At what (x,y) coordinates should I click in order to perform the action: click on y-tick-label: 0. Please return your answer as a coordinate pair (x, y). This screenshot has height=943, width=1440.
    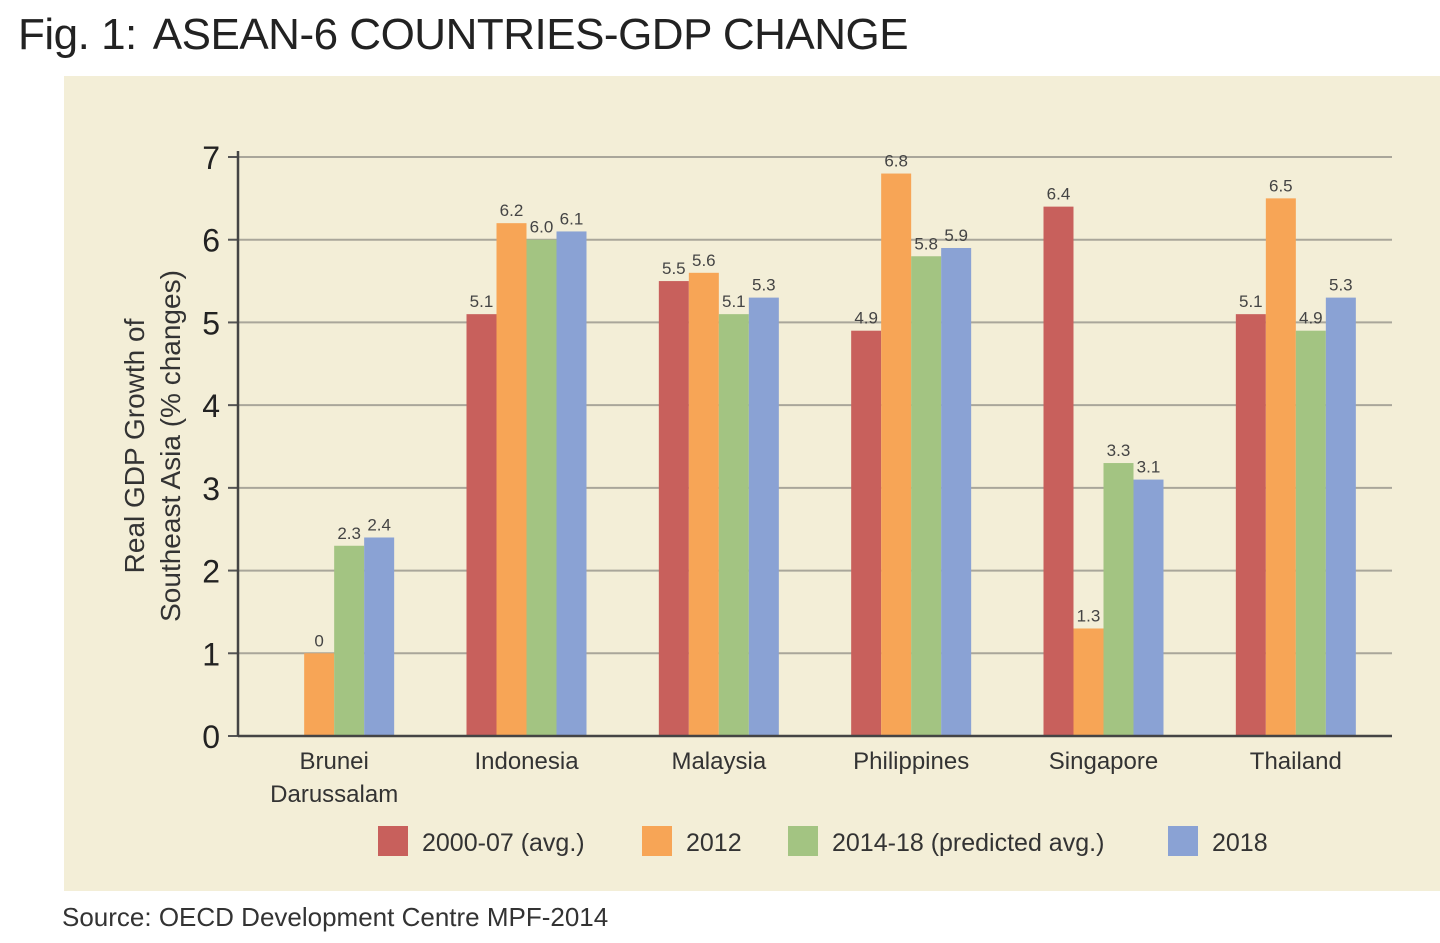
    Looking at the image, I should click on (211, 737).